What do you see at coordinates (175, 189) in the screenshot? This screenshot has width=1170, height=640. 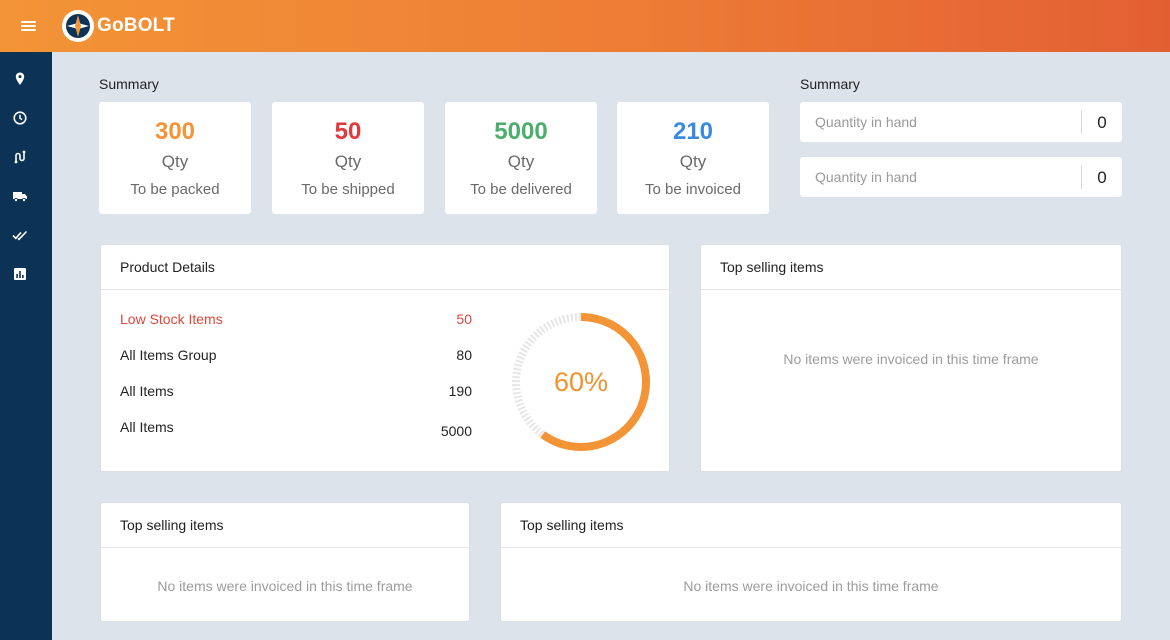 I see `stat-label: To be packed` at bounding box center [175, 189].